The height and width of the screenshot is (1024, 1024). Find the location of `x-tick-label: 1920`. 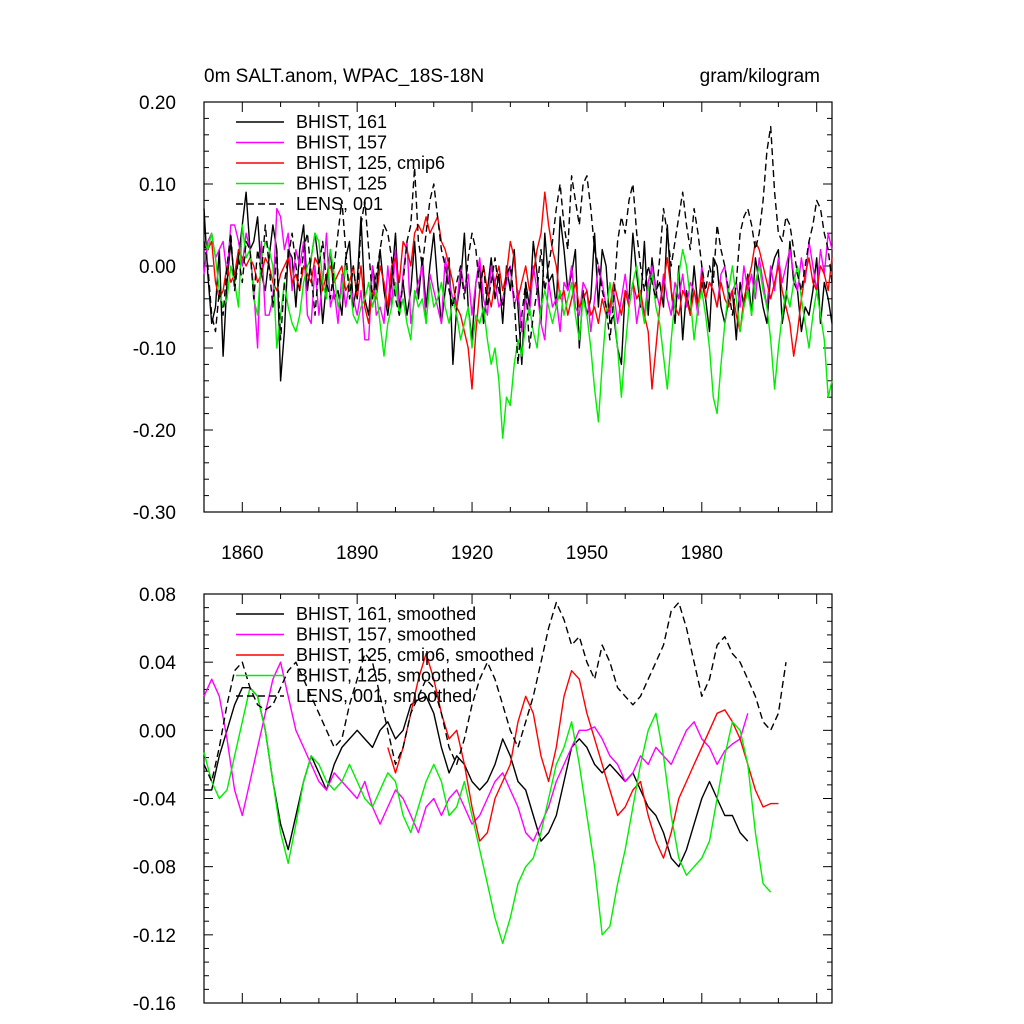

x-tick-label: 1920 is located at coordinates (472, 553).